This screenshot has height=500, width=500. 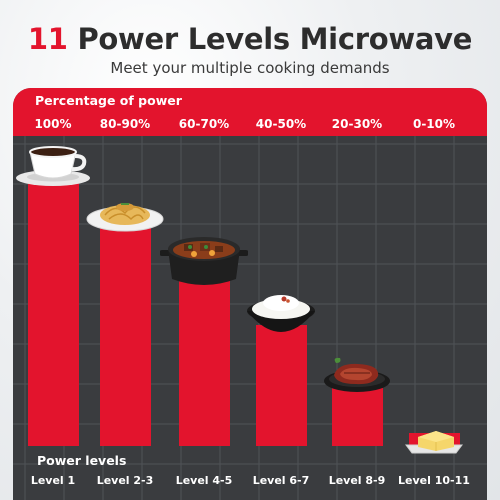 I want to click on tick-label: Level 2-3, so click(x=125, y=480).